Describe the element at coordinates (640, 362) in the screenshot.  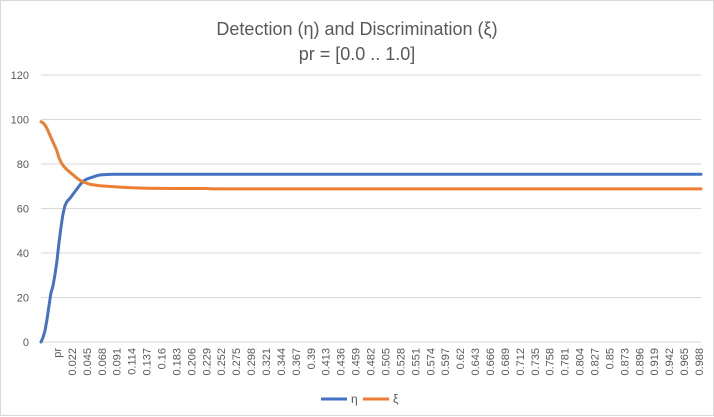
I see `x-tick-label: 0.896` at that location.